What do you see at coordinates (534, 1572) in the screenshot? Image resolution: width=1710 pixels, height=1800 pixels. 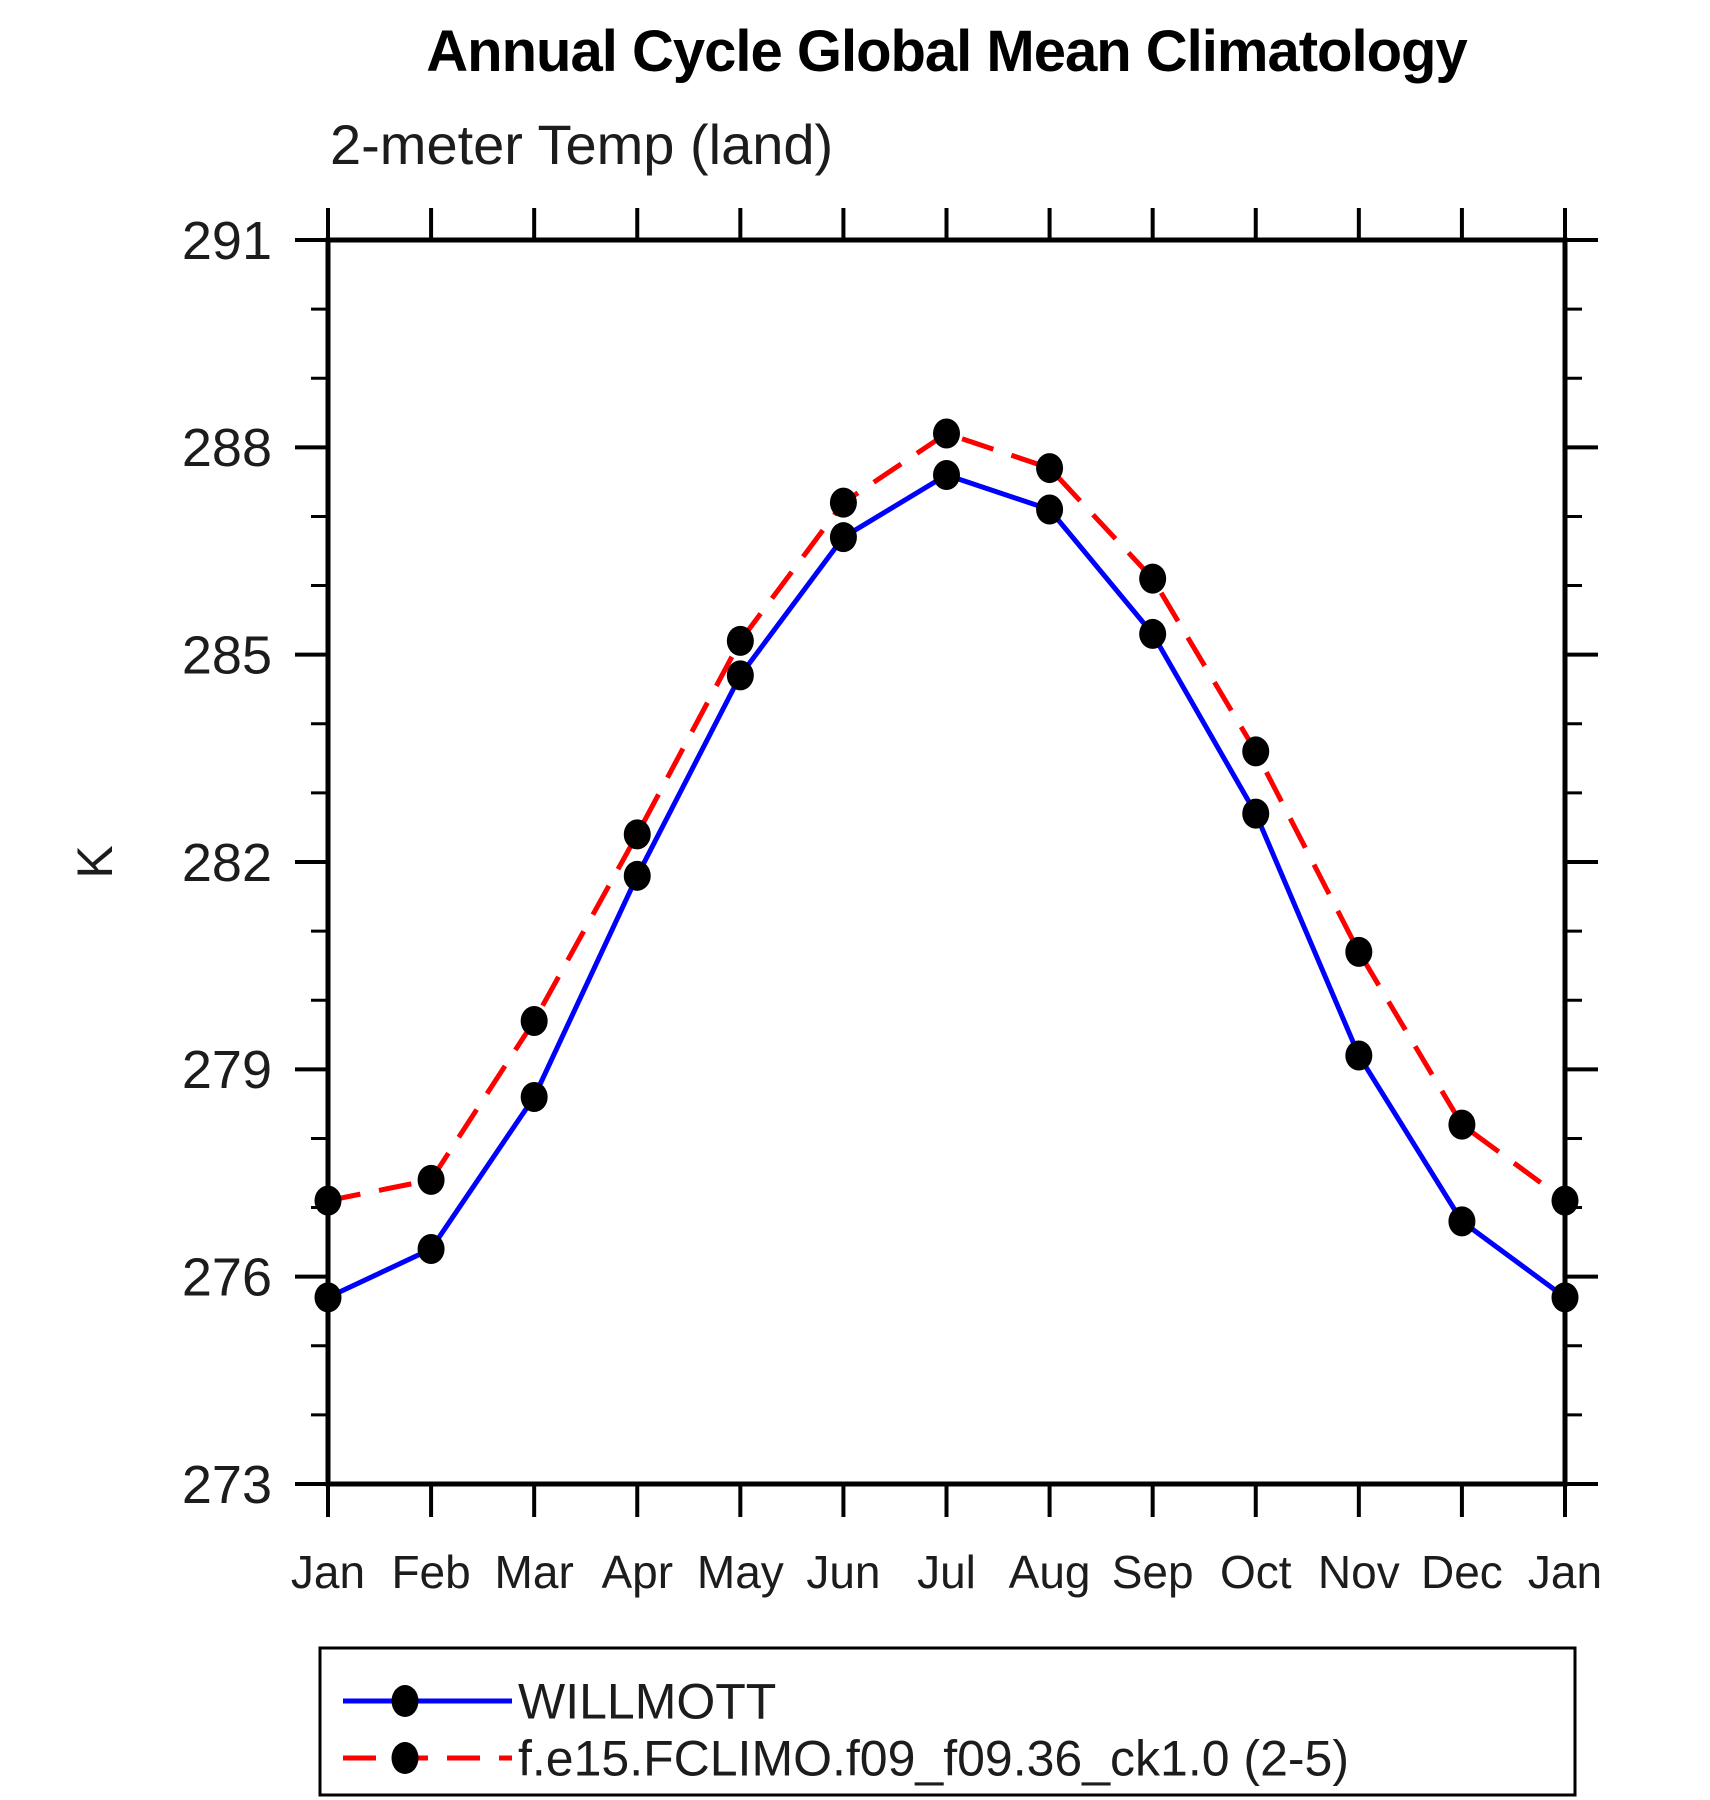 I see `x-tick-label: Mar` at bounding box center [534, 1572].